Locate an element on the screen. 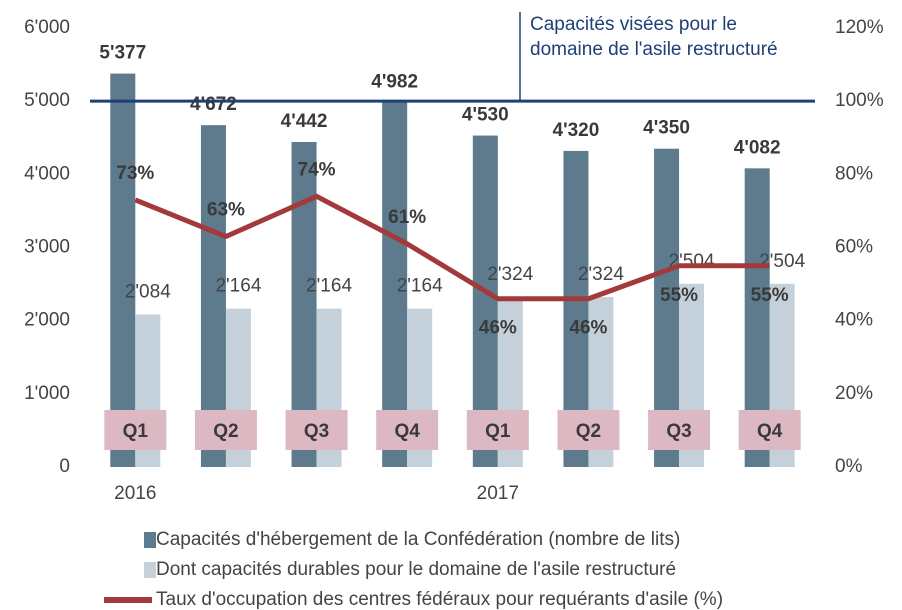  y-tick-label: 6'000 is located at coordinates (47, 27).